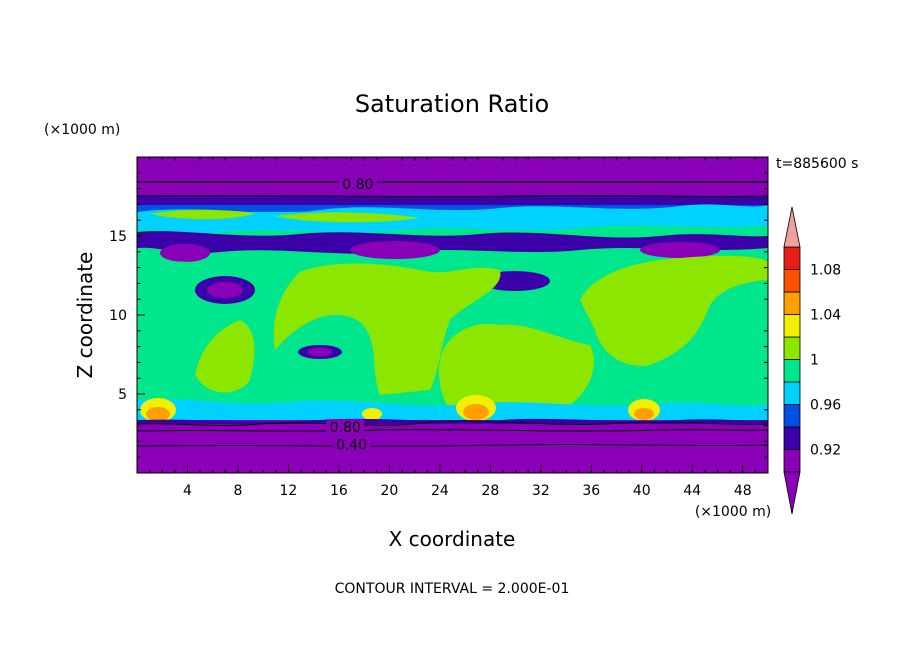 This screenshot has height=654, width=904. Describe the element at coordinates (591, 491) in the screenshot. I see `x-tick-label: 36` at that location.